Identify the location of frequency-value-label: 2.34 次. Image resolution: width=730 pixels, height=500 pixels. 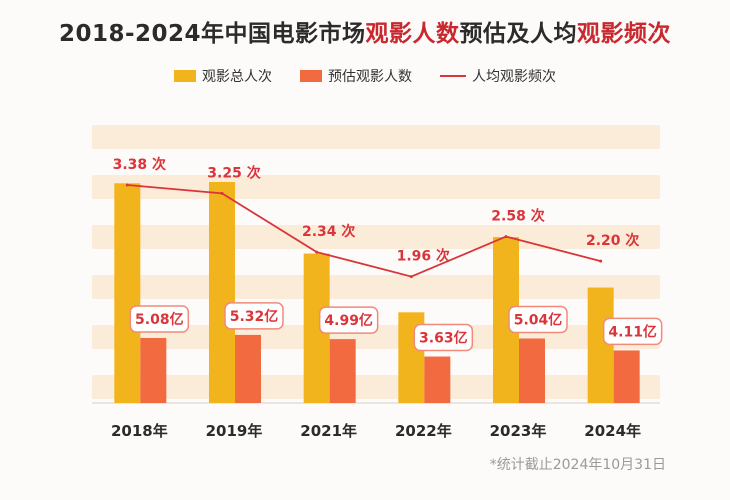
(328, 231).